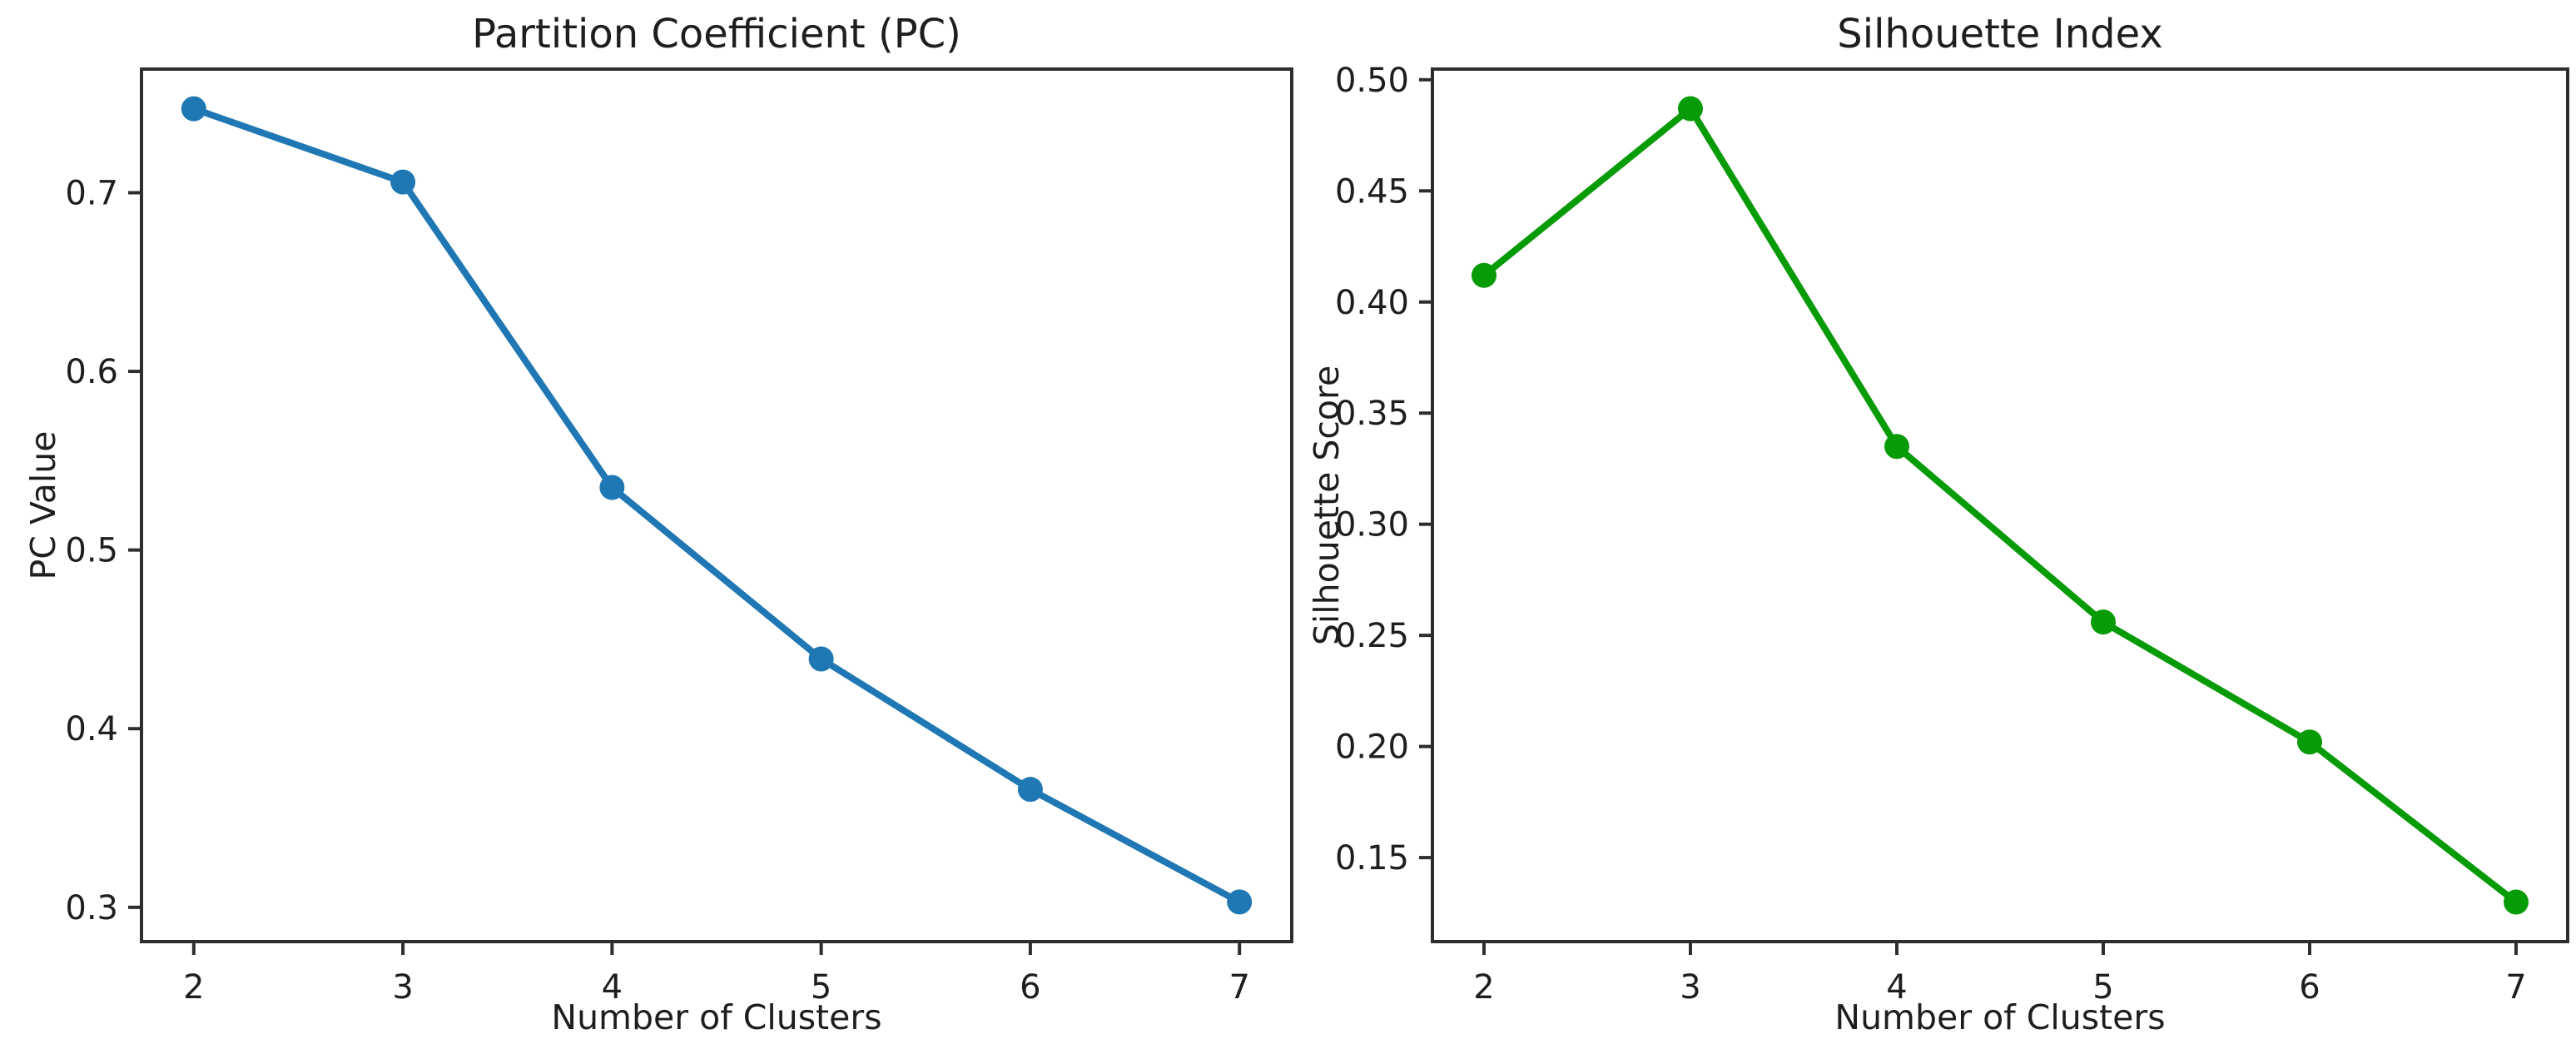 The width and height of the screenshot is (2576, 1064). What do you see at coordinates (1483, 987) in the screenshot?
I see `silhouette-x-tick-label: 2` at bounding box center [1483, 987].